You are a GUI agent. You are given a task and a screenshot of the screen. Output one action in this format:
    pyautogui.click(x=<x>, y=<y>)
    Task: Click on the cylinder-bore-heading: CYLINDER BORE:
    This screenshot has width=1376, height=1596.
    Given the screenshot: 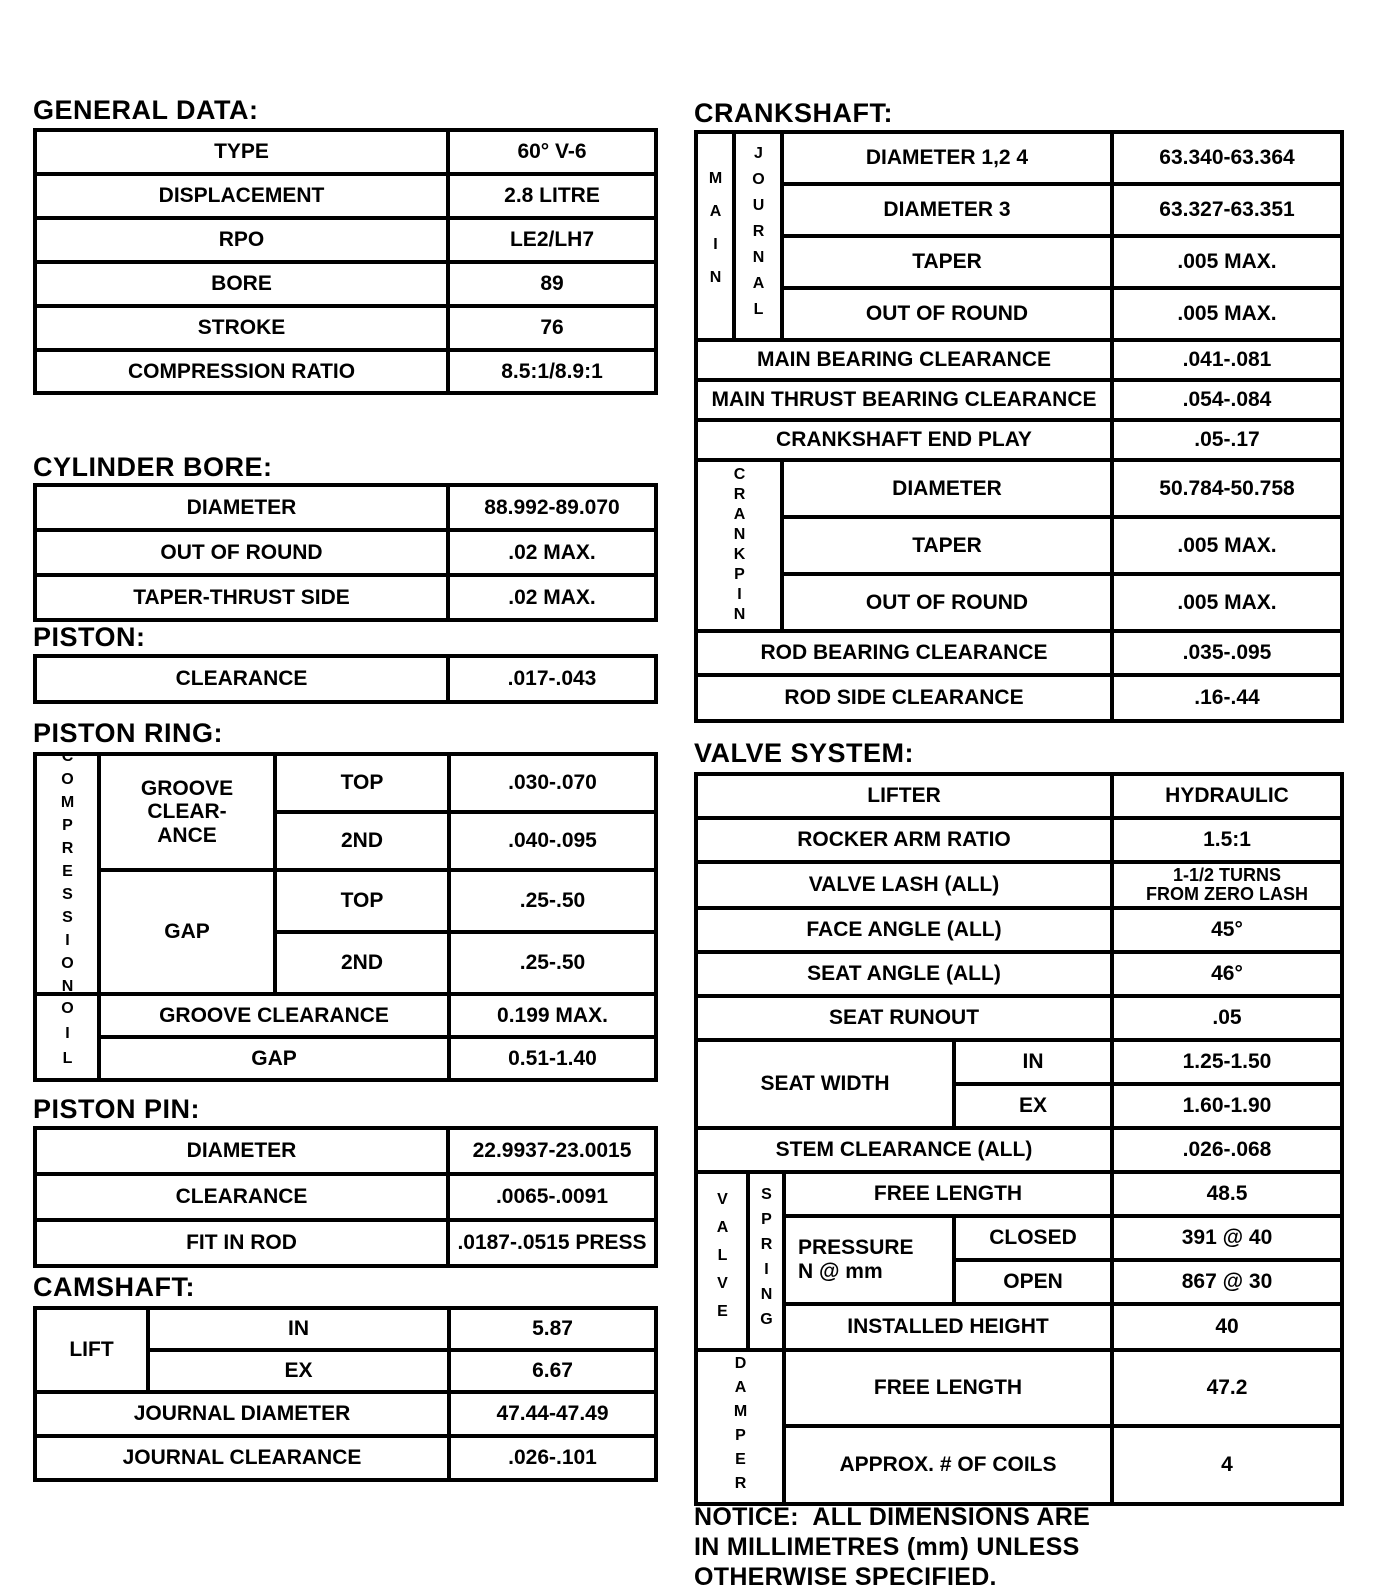 What is the action you would take?
    pyautogui.click(x=153, y=467)
    